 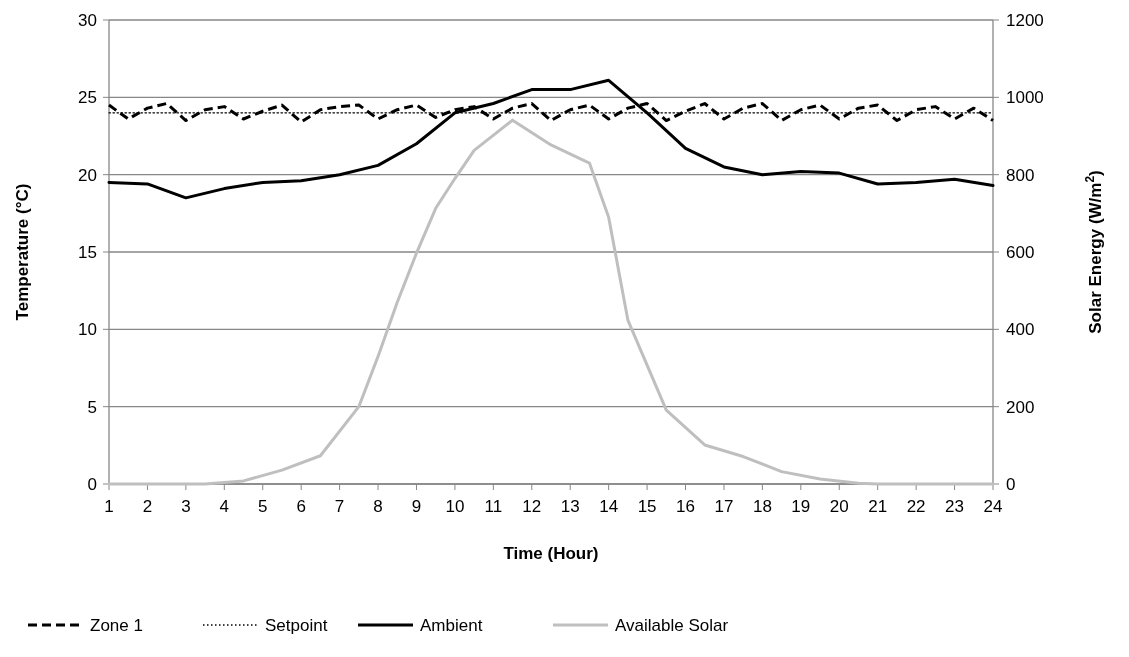 What do you see at coordinates (1025, 20) in the screenshot?
I see `y2-tick-label: 1200` at bounding box center [1025, 20].